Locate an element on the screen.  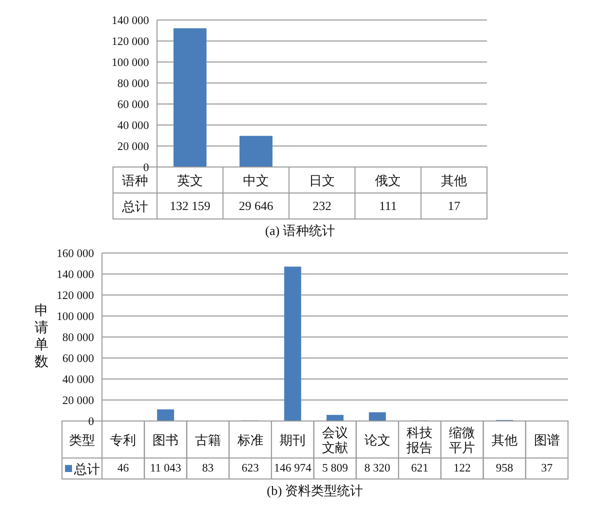
x-tick-label: 日文 is located at coordinates (322, 180).